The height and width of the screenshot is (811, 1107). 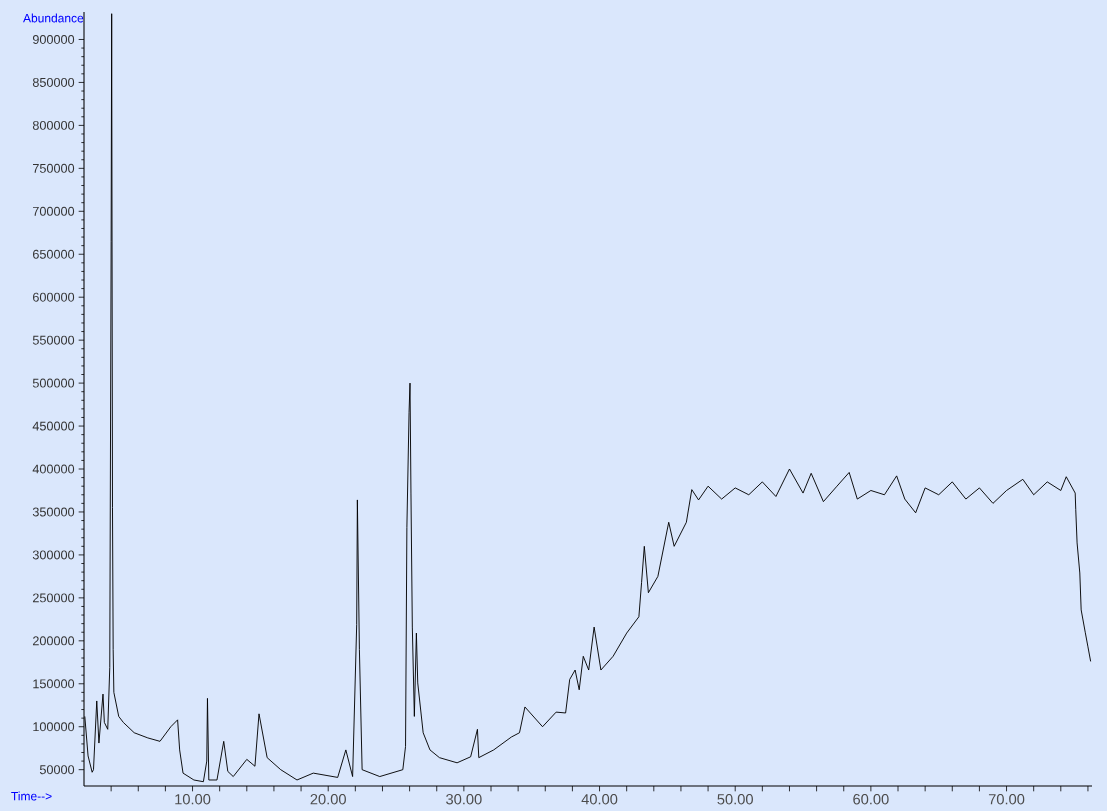 What do you see at coordinates (328, 799) in the screenshot?
I see `x-tick-label: 20.00` at bounding box center [328, 799].